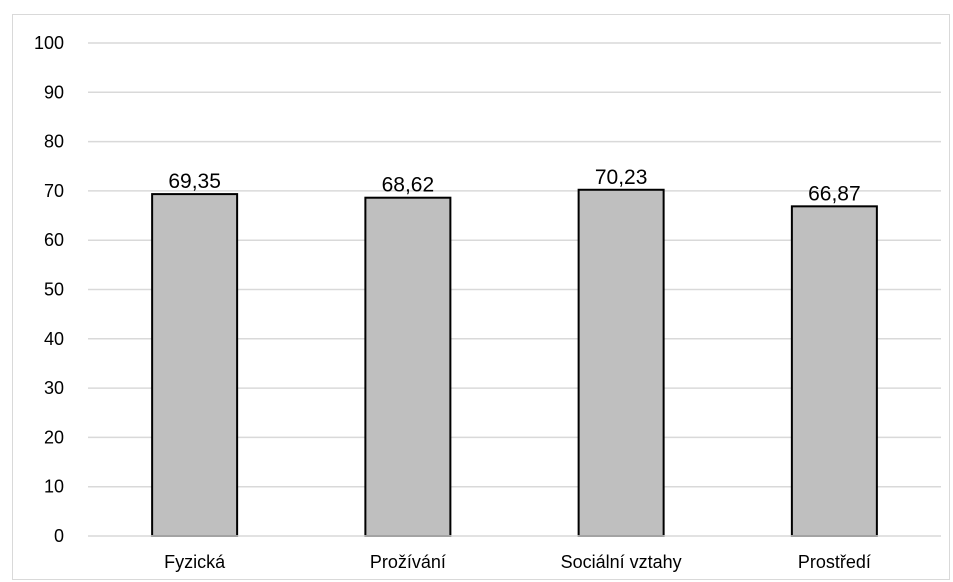 The height and width of the screenshot is (582, 953). What do you see at coordinates (195, 562) in the screenshot?
I see `x-tick-label: Fyzická` at bounding box center [195, 562].